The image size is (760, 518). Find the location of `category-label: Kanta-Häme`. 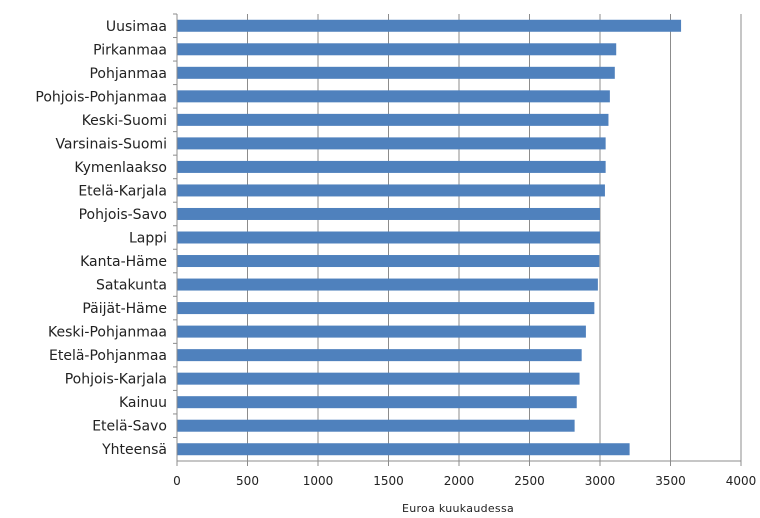

category-label: Kanta-Häme is located at coordinates (123, 262).